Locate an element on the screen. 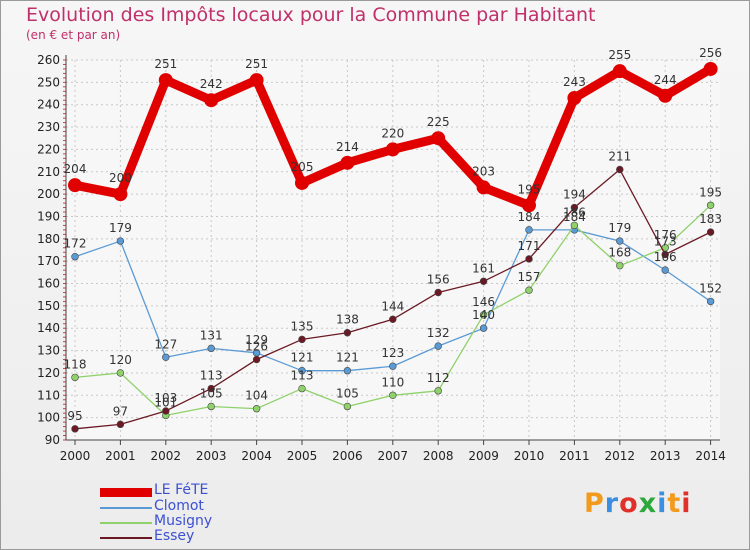  data-label-essey: 156 is located at coordinates (438, 279).